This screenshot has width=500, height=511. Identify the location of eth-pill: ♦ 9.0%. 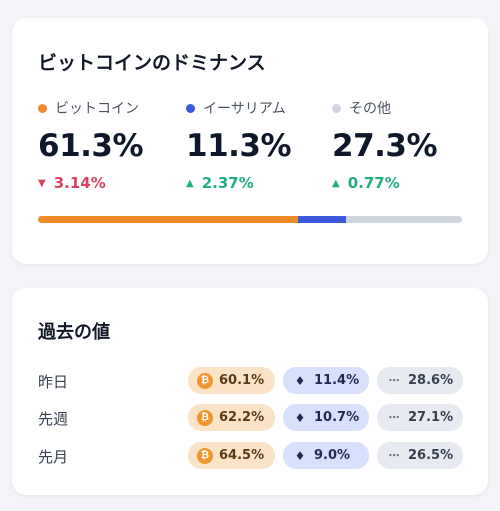
(326, 455).